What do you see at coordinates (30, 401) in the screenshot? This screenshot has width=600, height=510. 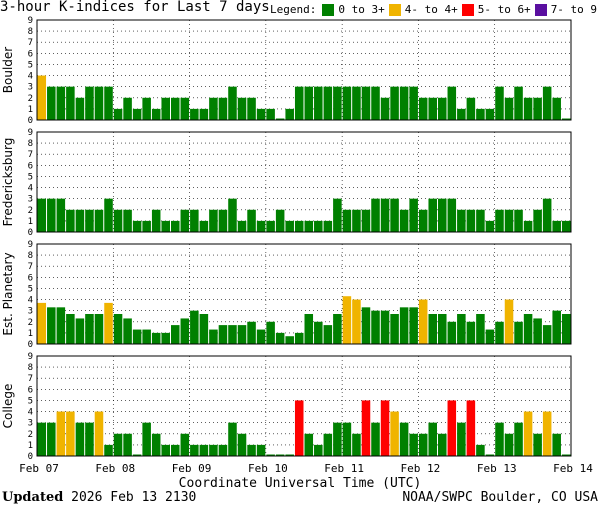 I see `y-tick-label: 5` at bounding box center [30, 401].